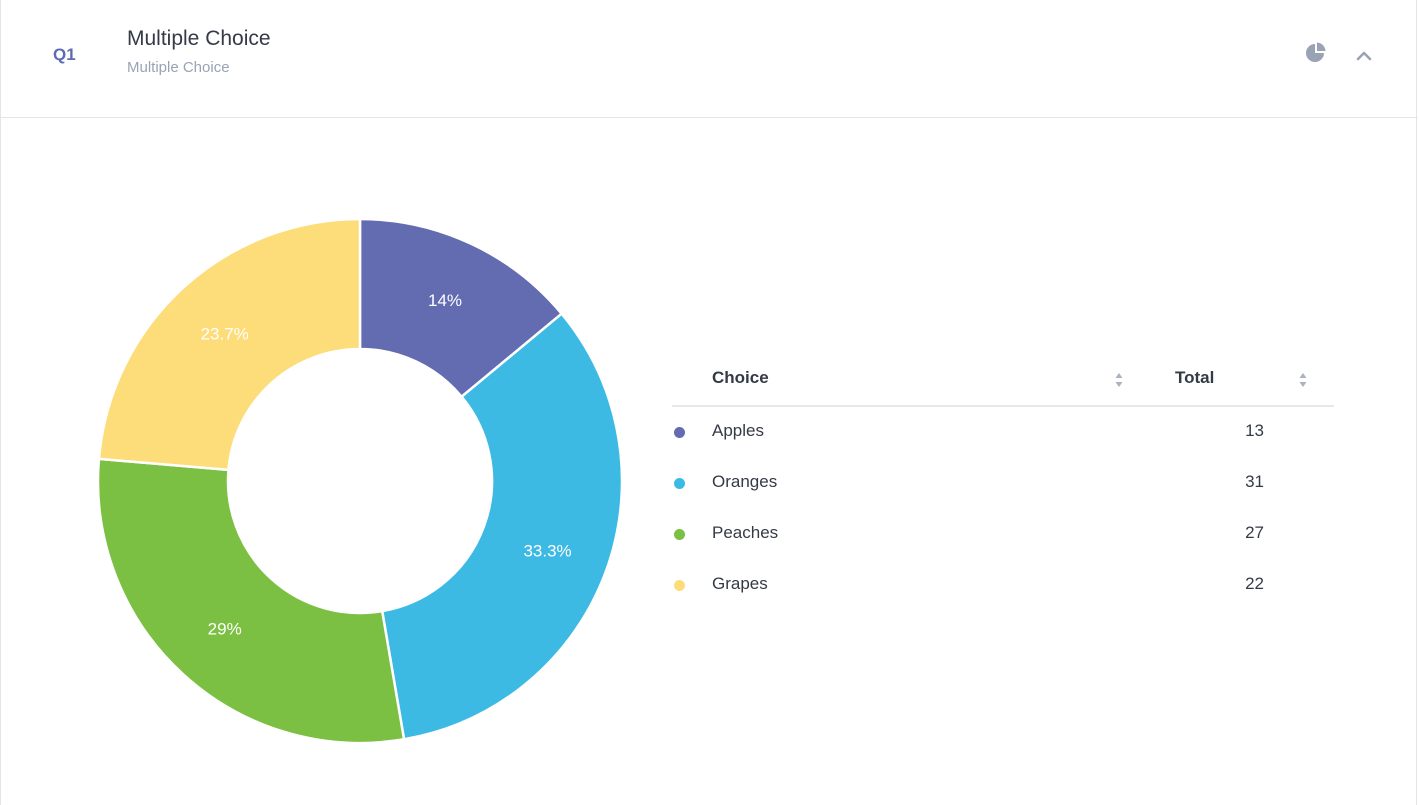 The width and height of the screenshot is (1419, 805). I want to click on choice-label: Grapes, so click(740, 583).